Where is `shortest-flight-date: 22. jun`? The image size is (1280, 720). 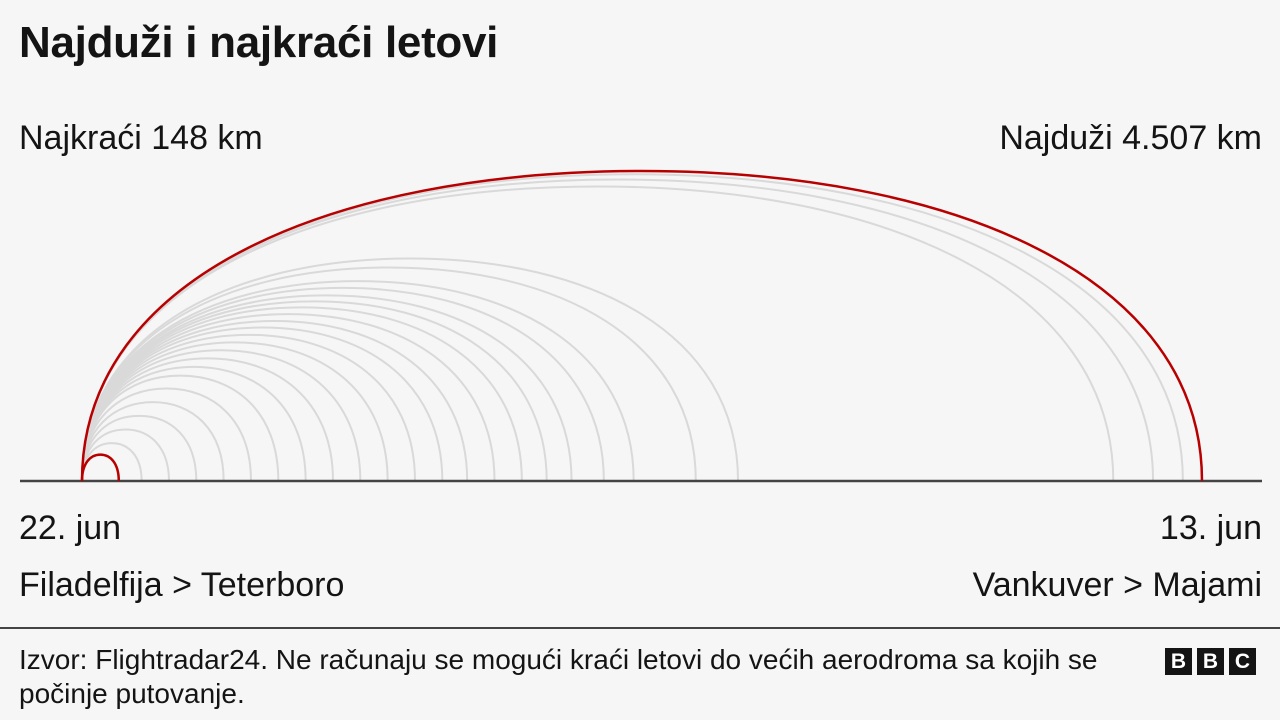
shortest-flight-date: 22. jun is located at coordinates (70, 528).